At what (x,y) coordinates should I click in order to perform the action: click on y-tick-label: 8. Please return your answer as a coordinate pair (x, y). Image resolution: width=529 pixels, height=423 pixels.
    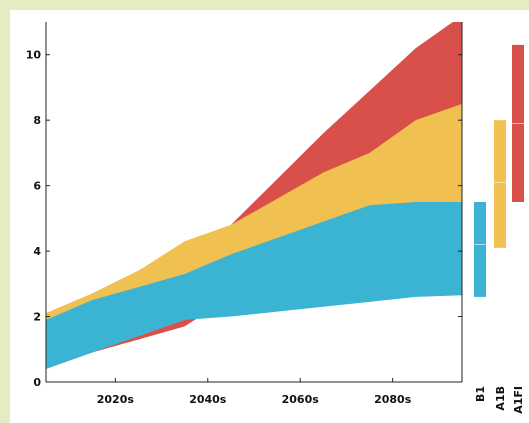
    Looking at the image, I should click on (37, 120).